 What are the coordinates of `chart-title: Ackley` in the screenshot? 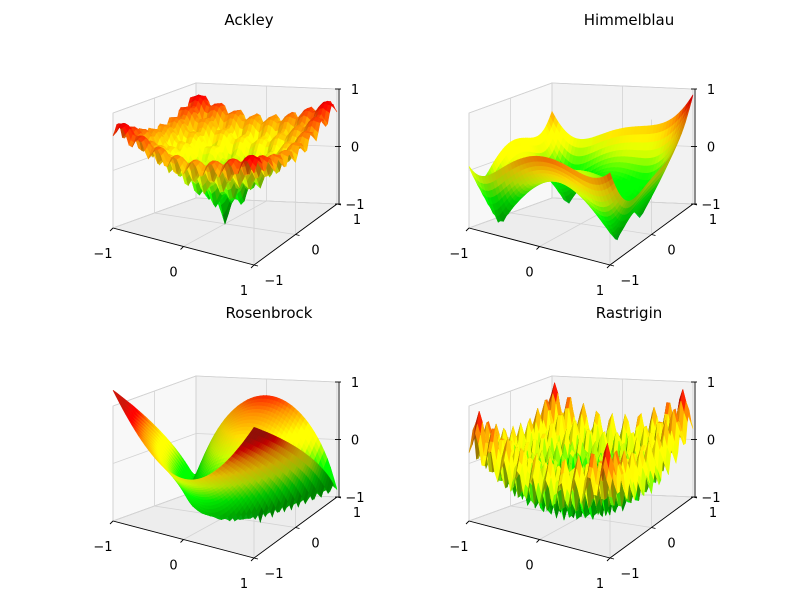 It's located at (248, 20).